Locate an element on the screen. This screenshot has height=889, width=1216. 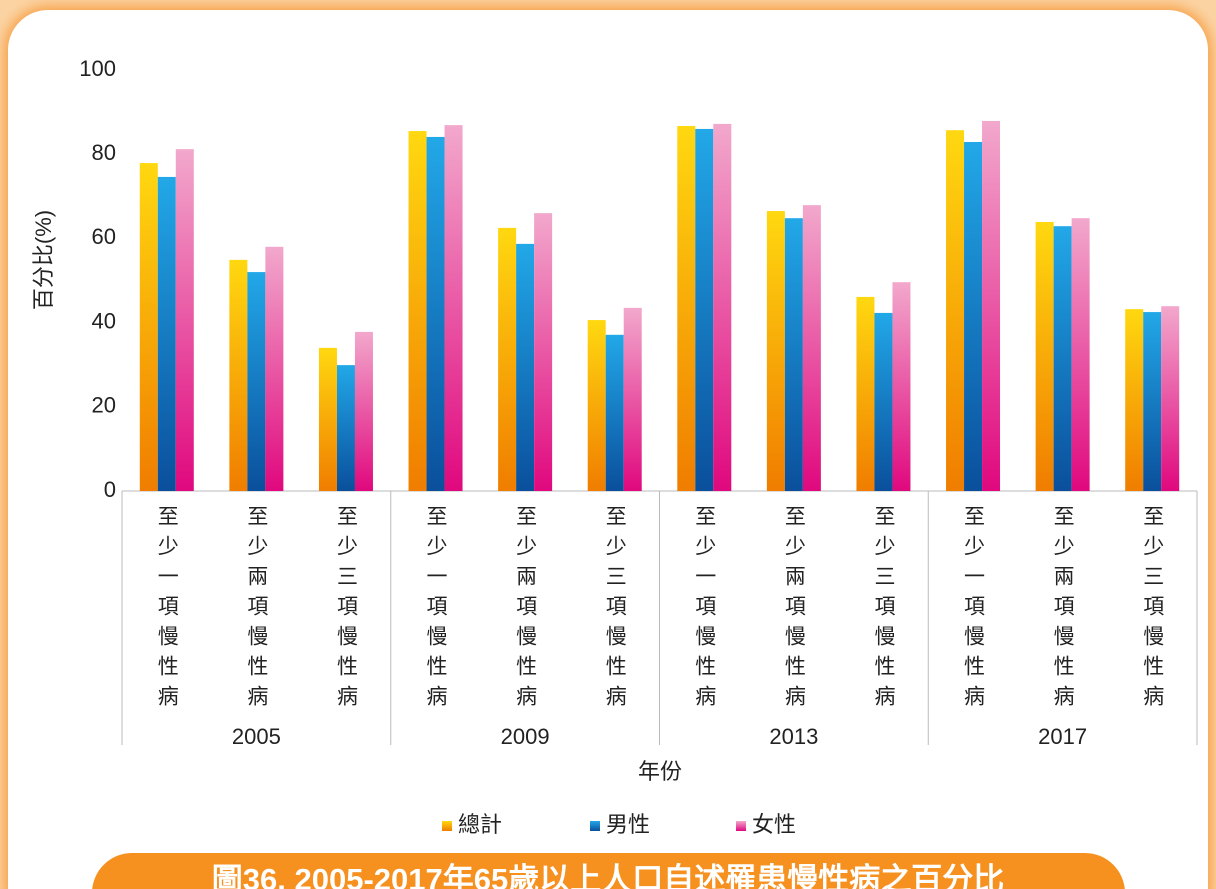
legend-label: 總計 is located at coordinates (480, 824).